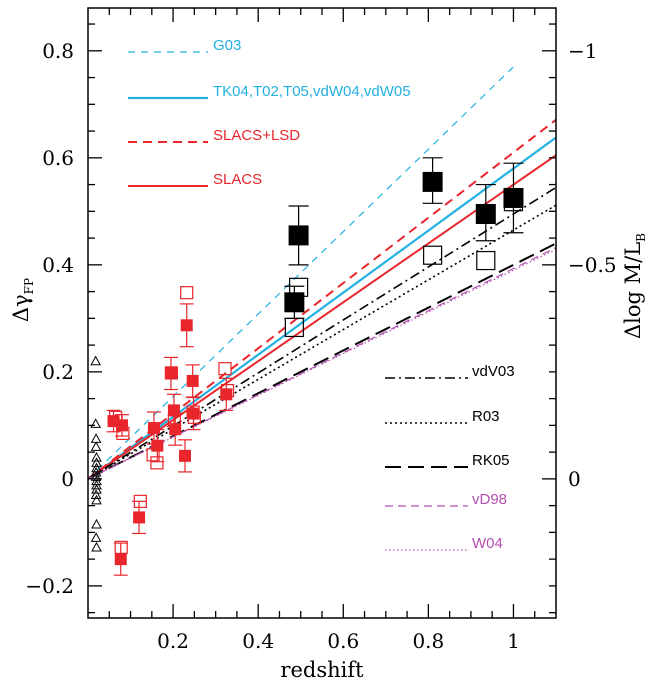 This screenshot has height=683, width=649. I want to click on y2-axis-title: Δlog M/LB, so click(634, 286).